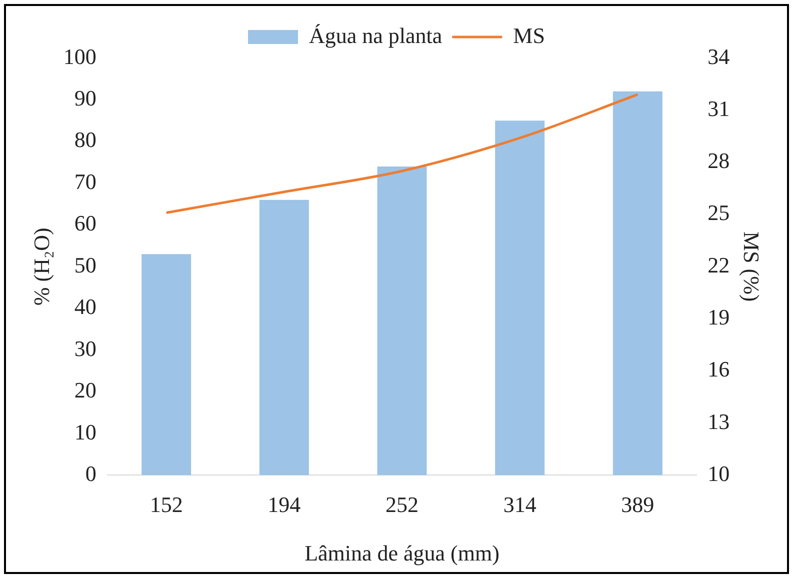 This screenshot has width=793, height=576. I want to click on x-axis-title: Lâmina de água (mm), so click(402, 553).